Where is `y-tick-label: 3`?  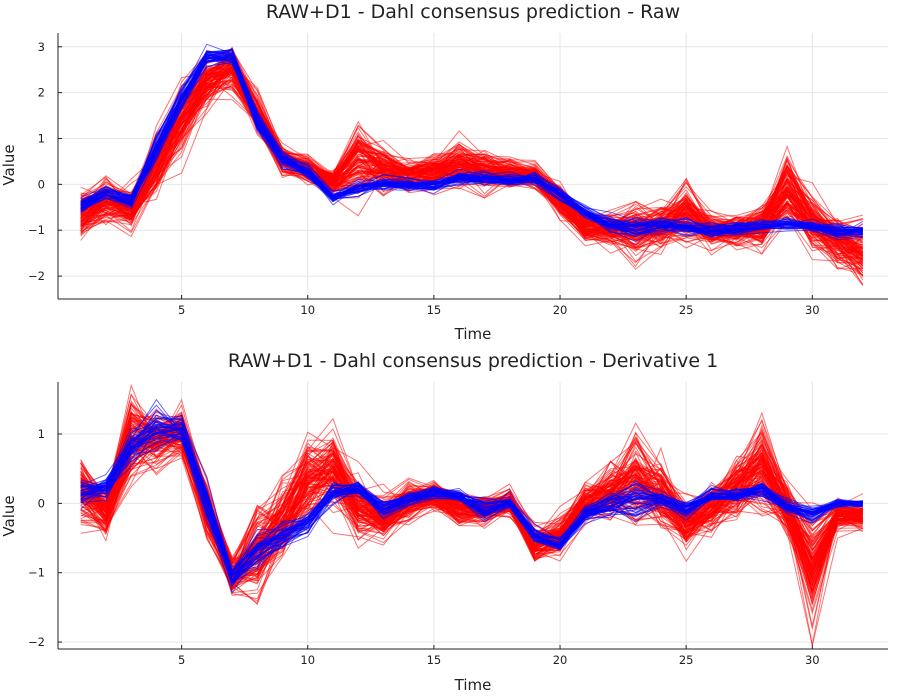
y-tick-label: 3 is located at coordinates (41, 47).